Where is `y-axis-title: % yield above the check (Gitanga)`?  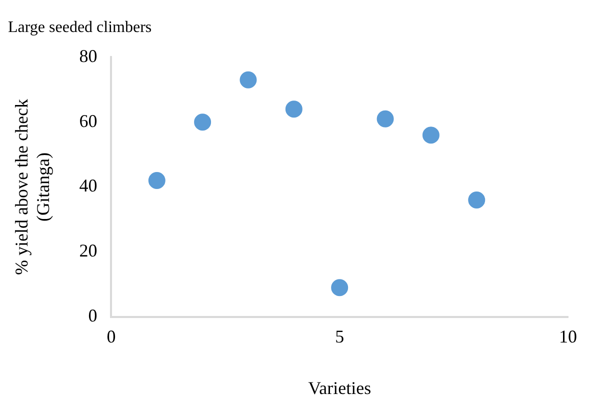 y-axis-title: % yield above the check (Gitanga) is located at coordinates (33, 187).